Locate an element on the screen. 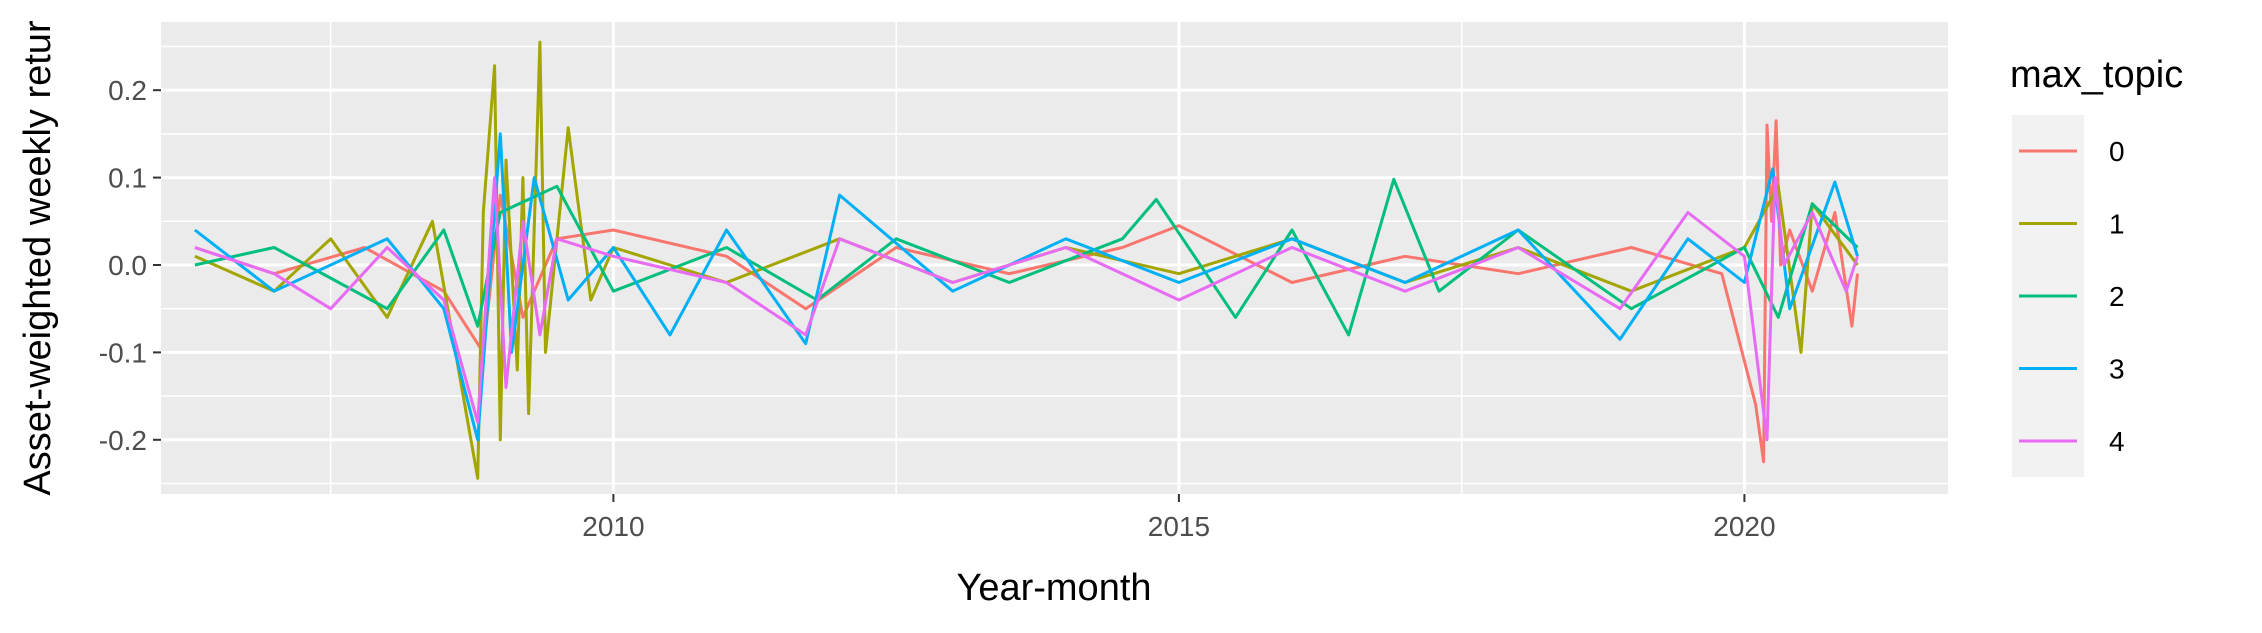  legend-label-0: 0 is located at coordinates (2117, 151).